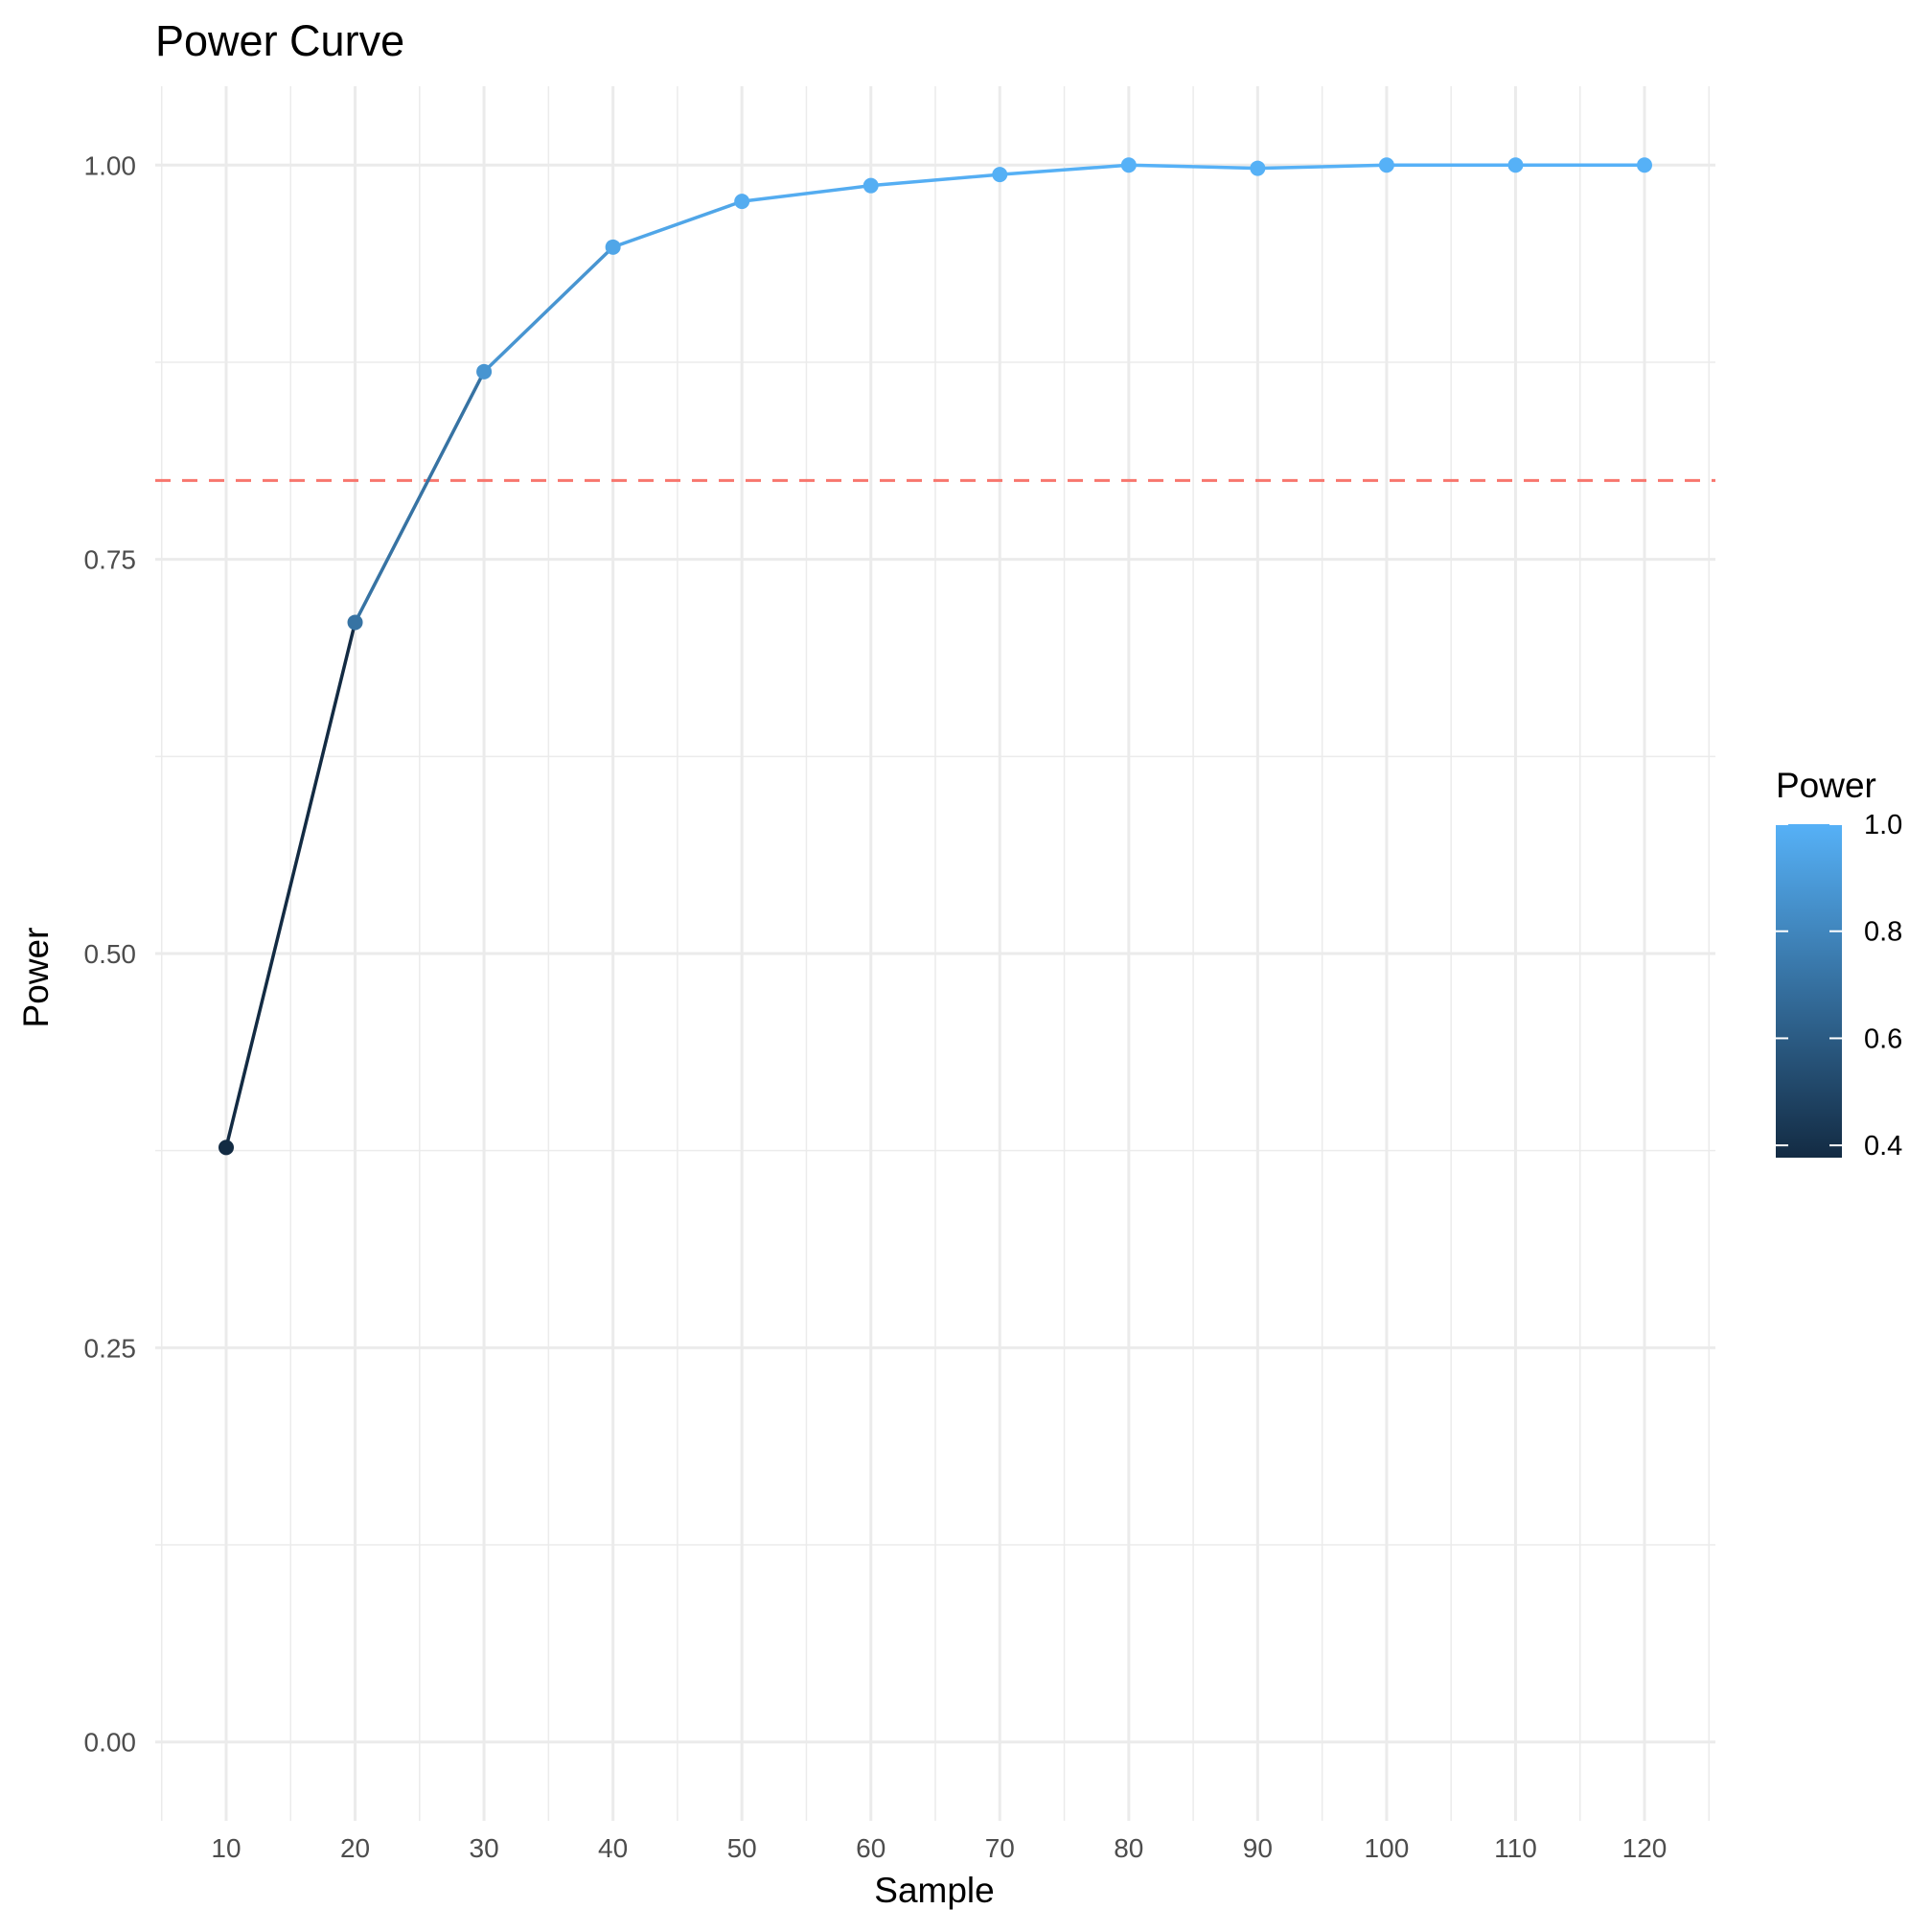 Image resolution: width=1932 pixels, height=1932 pixels. What do you see at coordinates (110, 1743) in the screenshot?
I see `y-tick-label: 0.00` at bounding box center [110, 1743].